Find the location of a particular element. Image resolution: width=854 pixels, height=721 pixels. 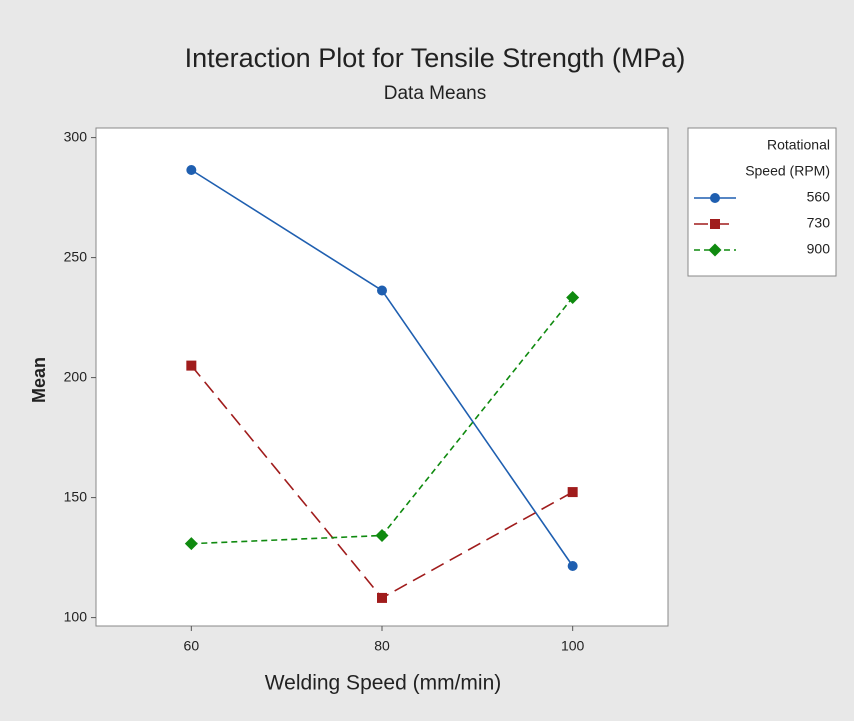

y-tick-label: 150 is located at coordinates (76, 496).